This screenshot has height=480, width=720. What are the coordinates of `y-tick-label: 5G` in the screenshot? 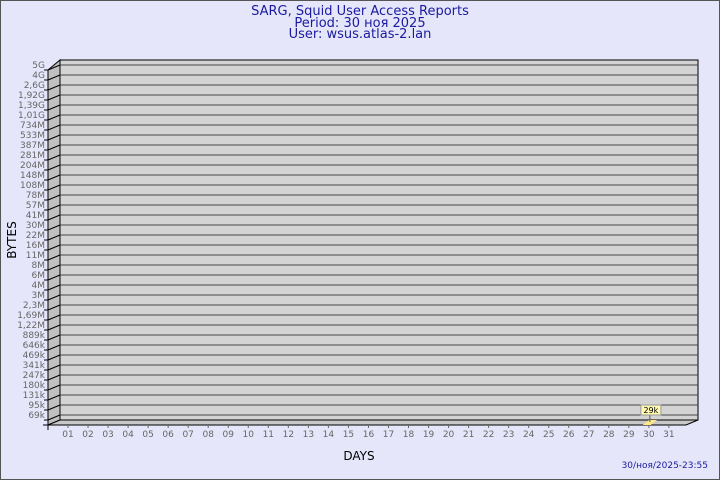 It's located at (38, 66).